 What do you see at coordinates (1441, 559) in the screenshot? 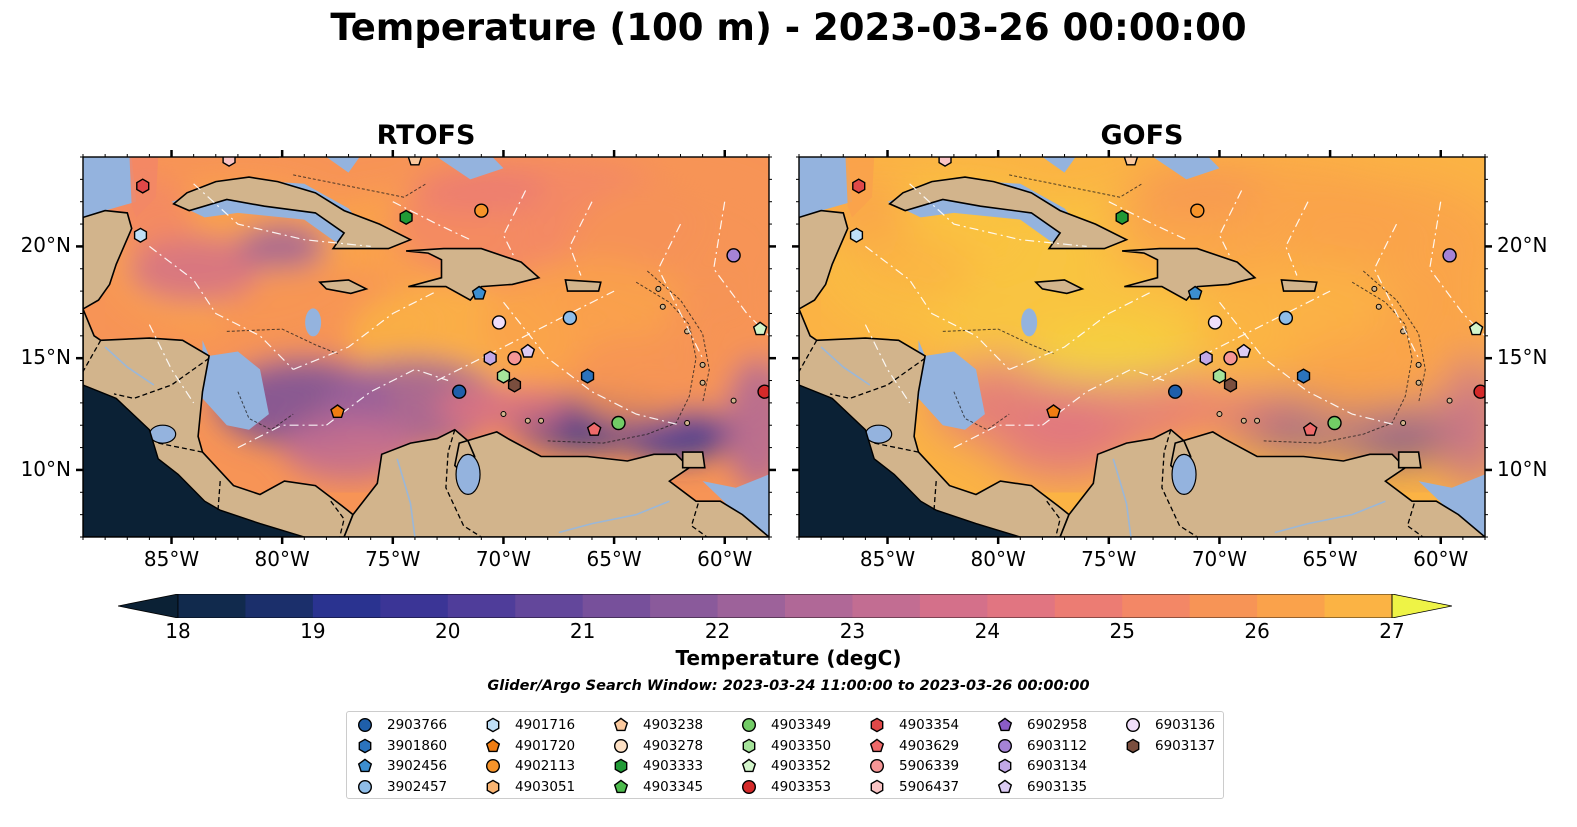
I see `x-tick-label: 60°W` at bounding box center [1441, 559].